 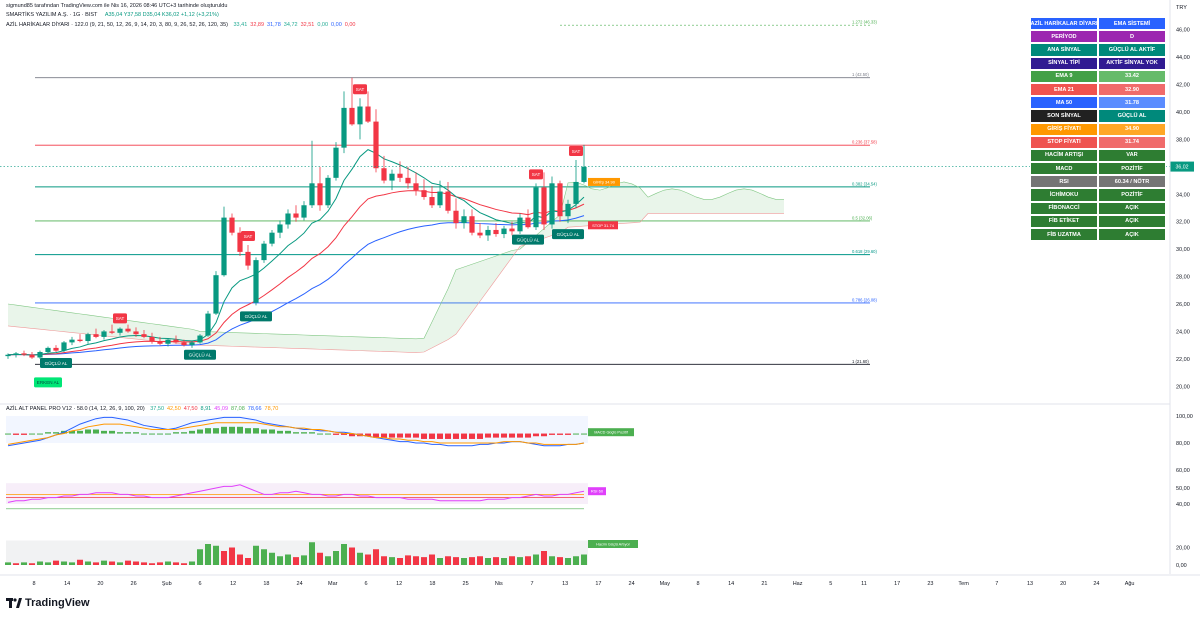 I want to click on signal-table-label: EMA 21, so click(x=1064, y=89).